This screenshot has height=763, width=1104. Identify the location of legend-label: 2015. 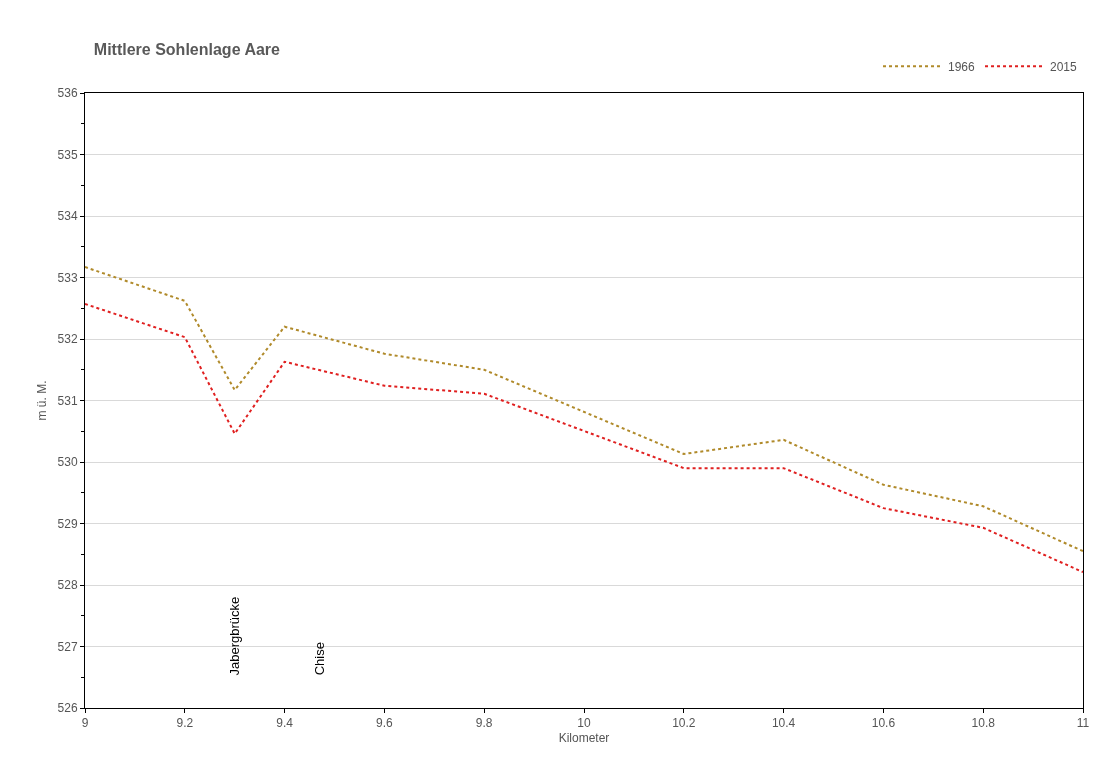
(1064, 66).